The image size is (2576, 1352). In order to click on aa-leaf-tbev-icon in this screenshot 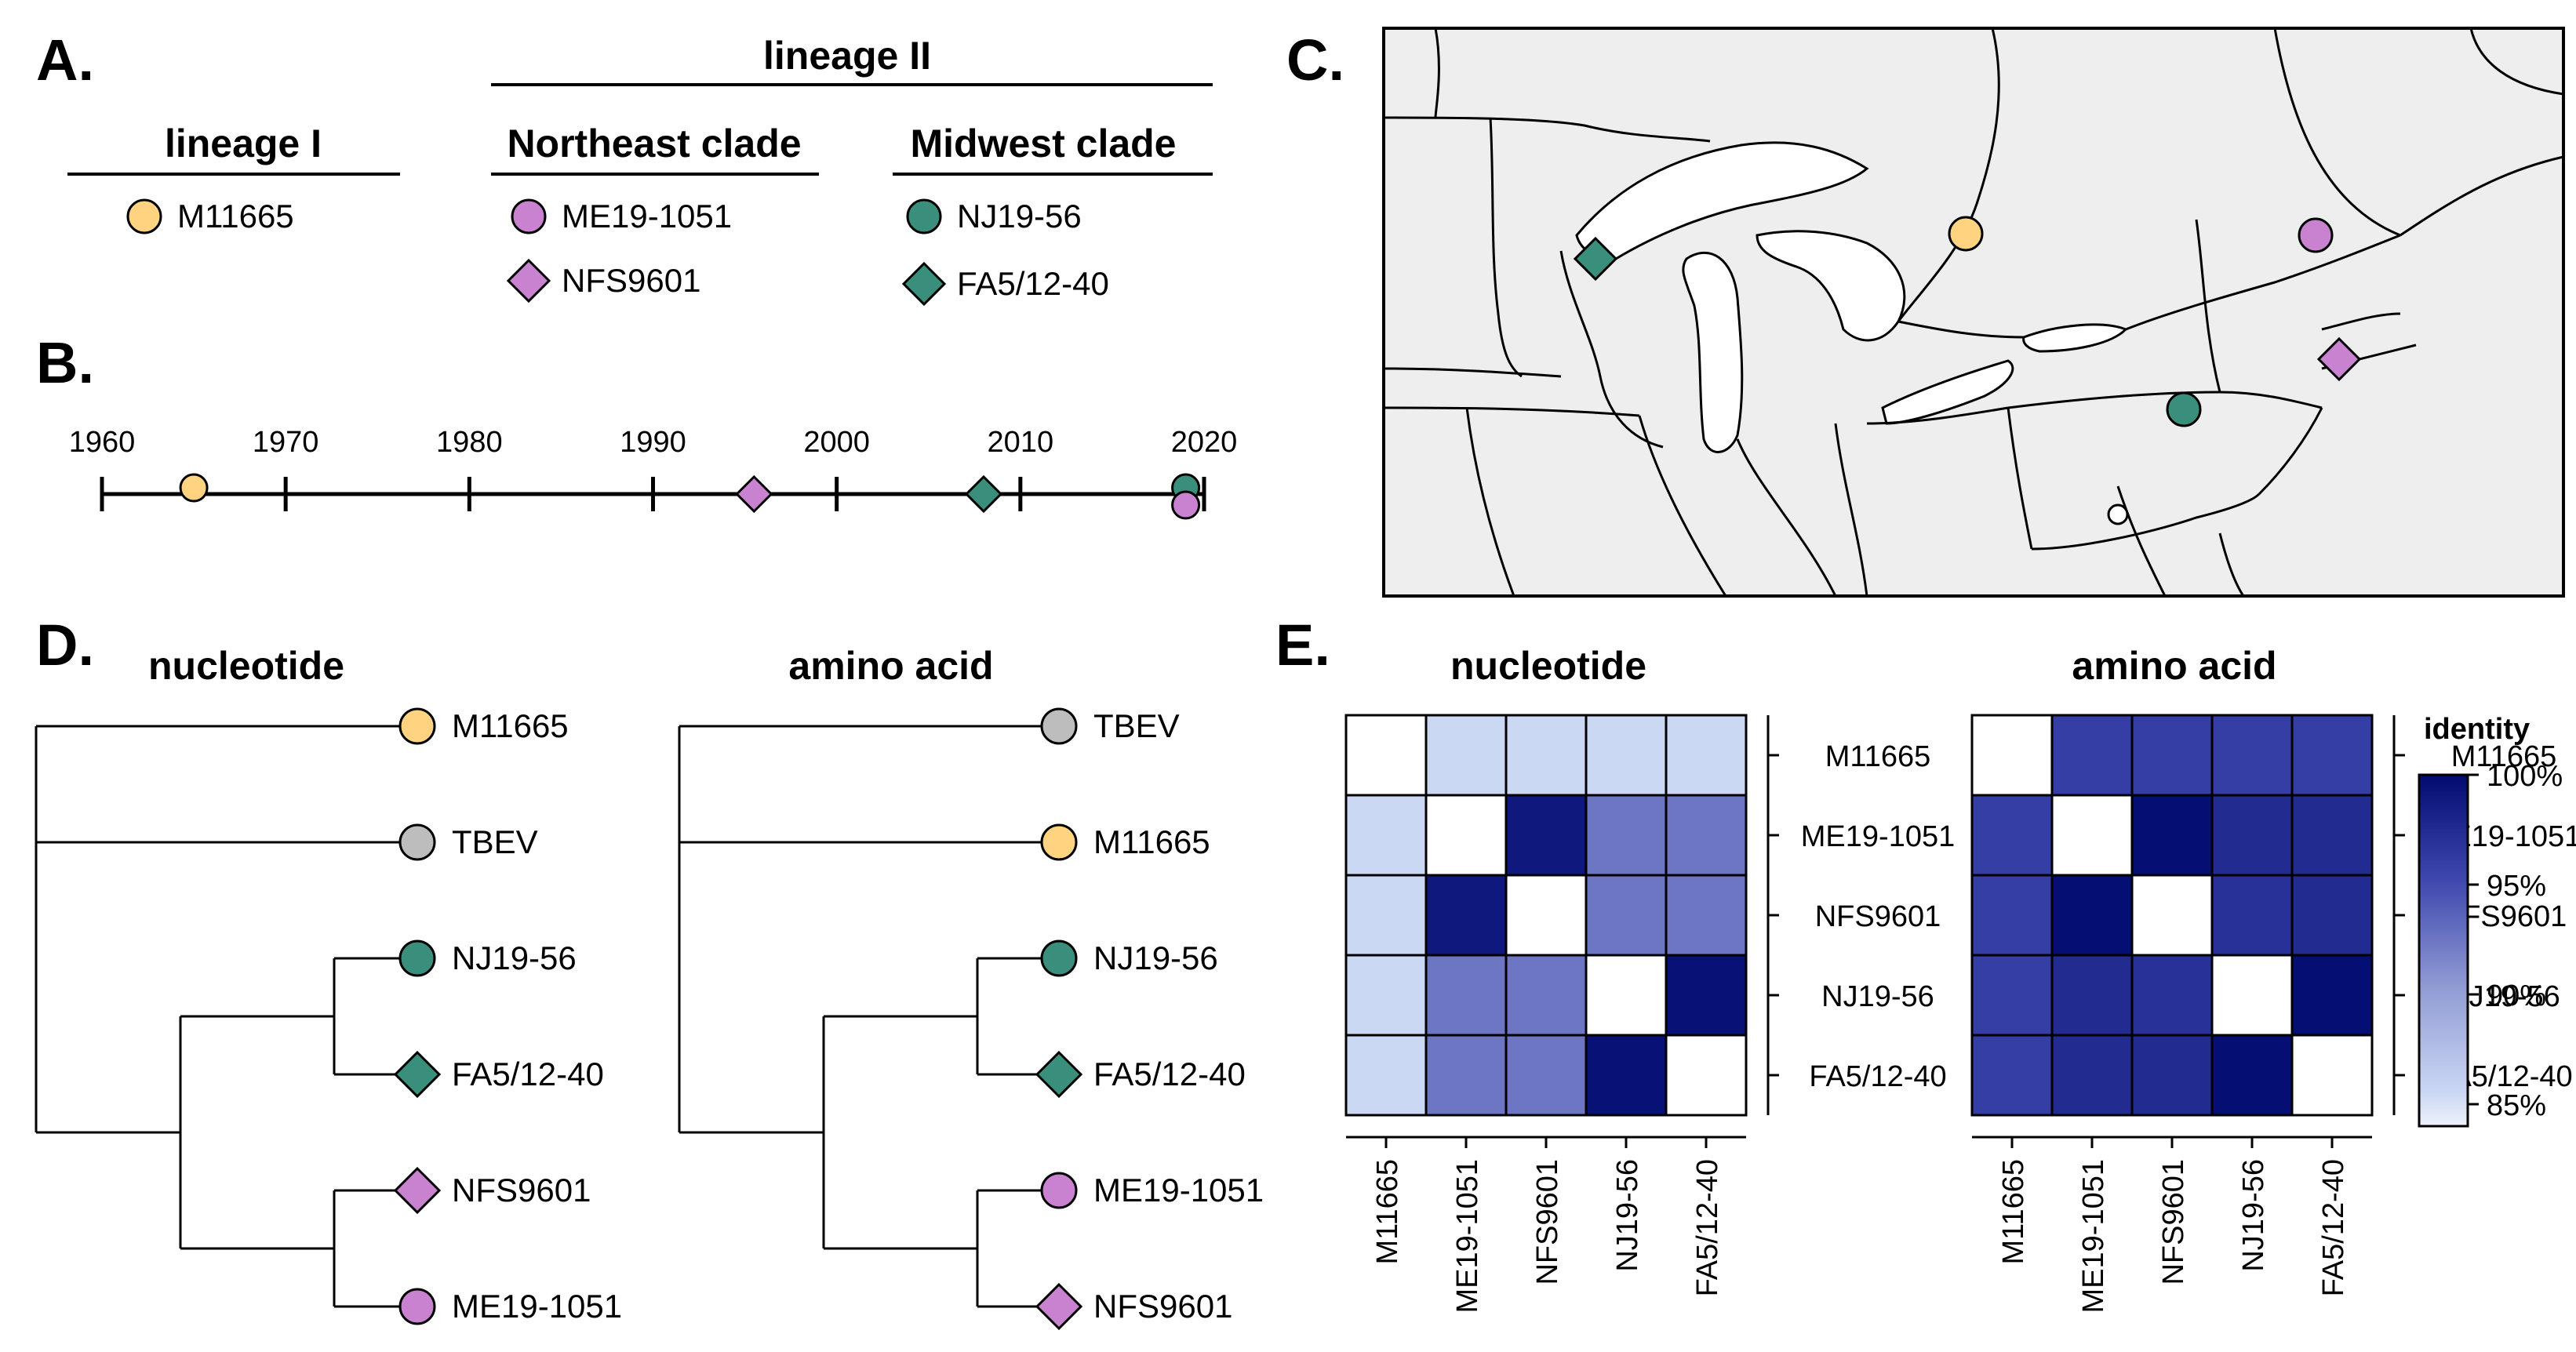, I will do `click(1059, 726)`.